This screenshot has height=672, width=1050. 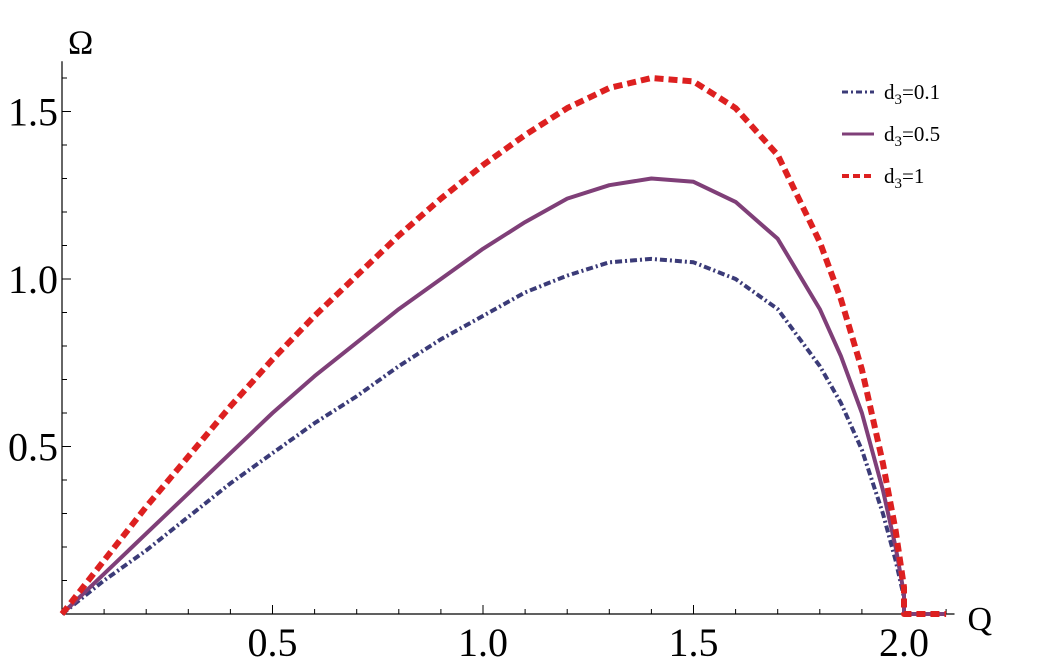 I want to click on x-tick-label: 0.5, so click(x=273, y=642).